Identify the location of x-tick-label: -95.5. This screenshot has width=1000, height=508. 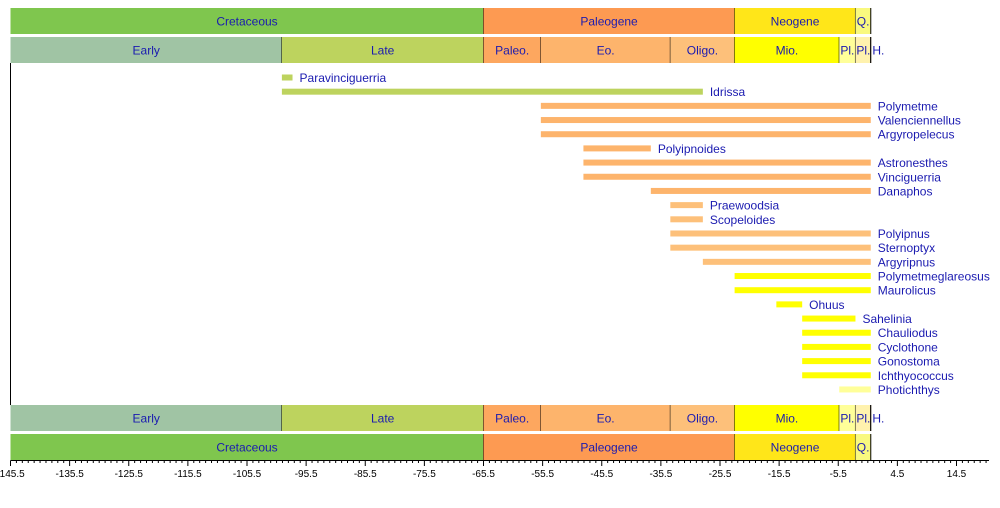
(306, 474).